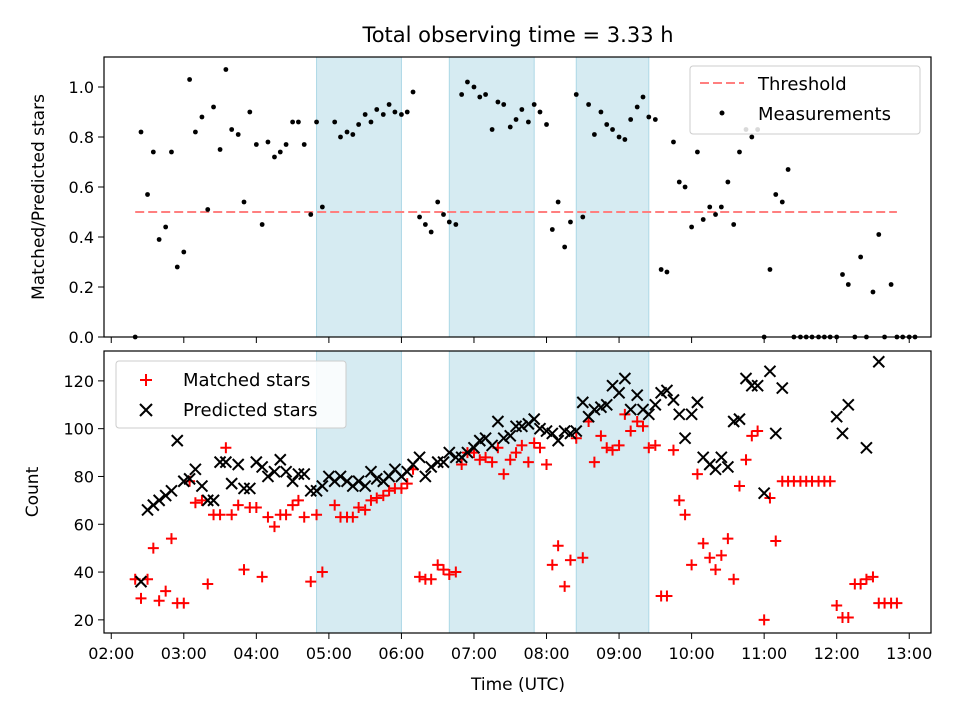  What do you see at coordinates (483, 492) in the screenshot?
I see `bottom-shaded-intervals` at bounding box center [483, 492].